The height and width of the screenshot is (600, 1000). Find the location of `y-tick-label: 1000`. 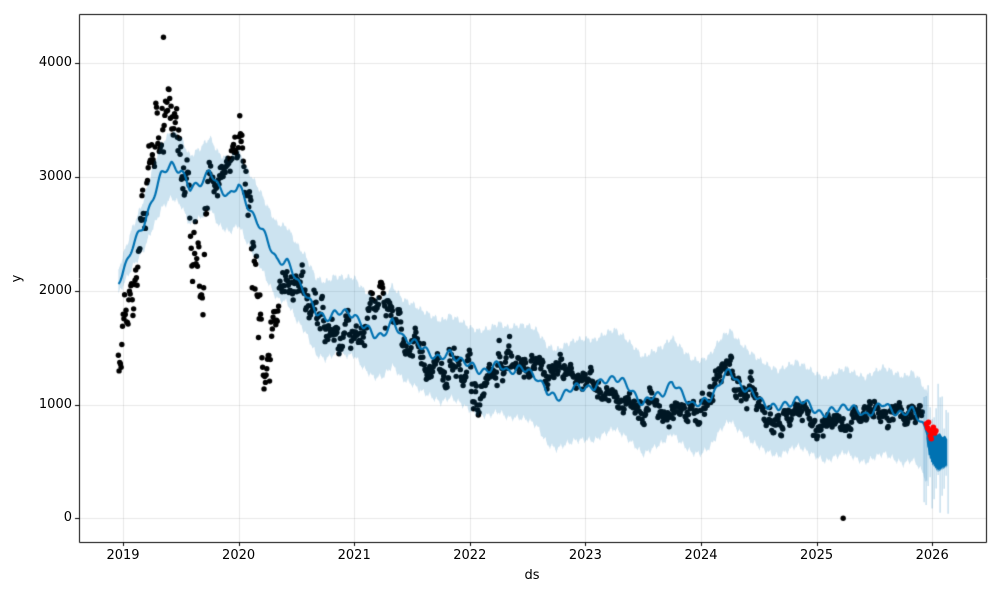

y-tick-label: 1000 is located at coordinates (55, 404).